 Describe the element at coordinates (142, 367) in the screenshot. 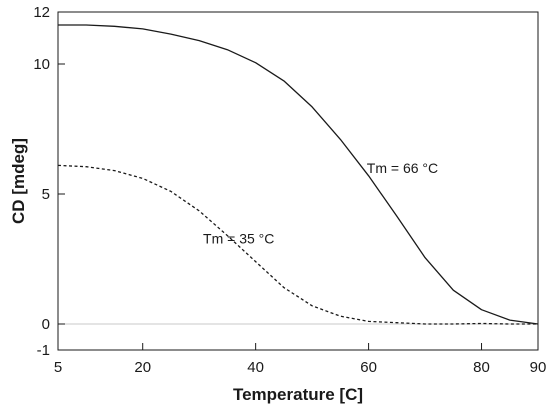

I see `x-tick-label: 20` at that location.